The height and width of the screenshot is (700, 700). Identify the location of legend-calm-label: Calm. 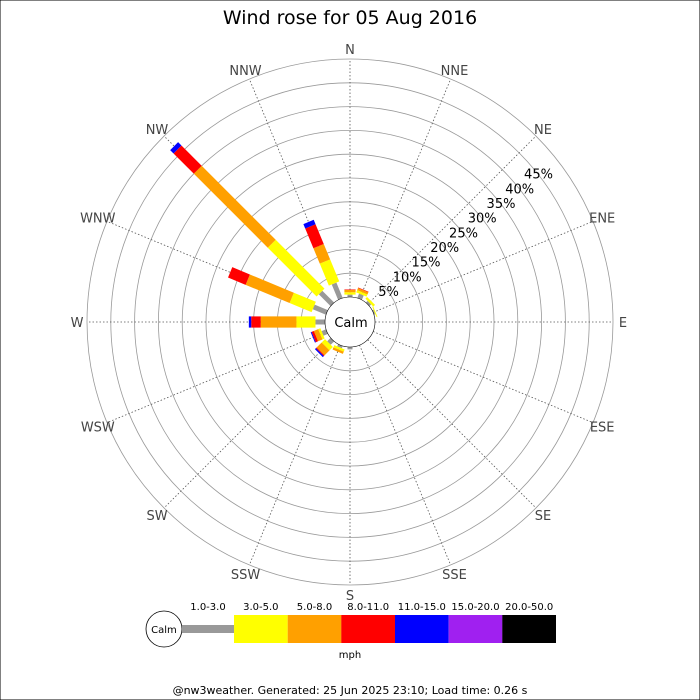
(164, 630).